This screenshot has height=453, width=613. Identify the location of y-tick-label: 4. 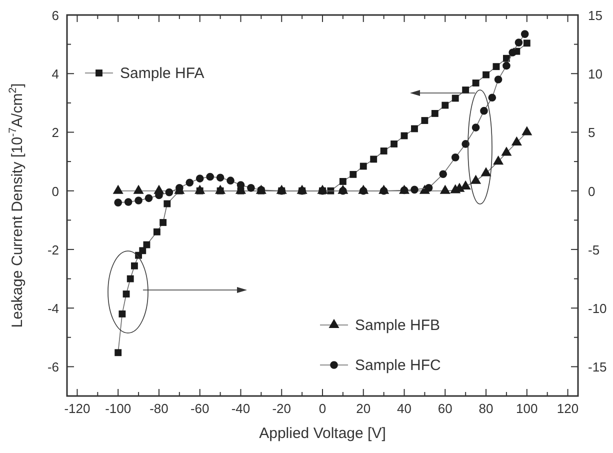
(55, 74).